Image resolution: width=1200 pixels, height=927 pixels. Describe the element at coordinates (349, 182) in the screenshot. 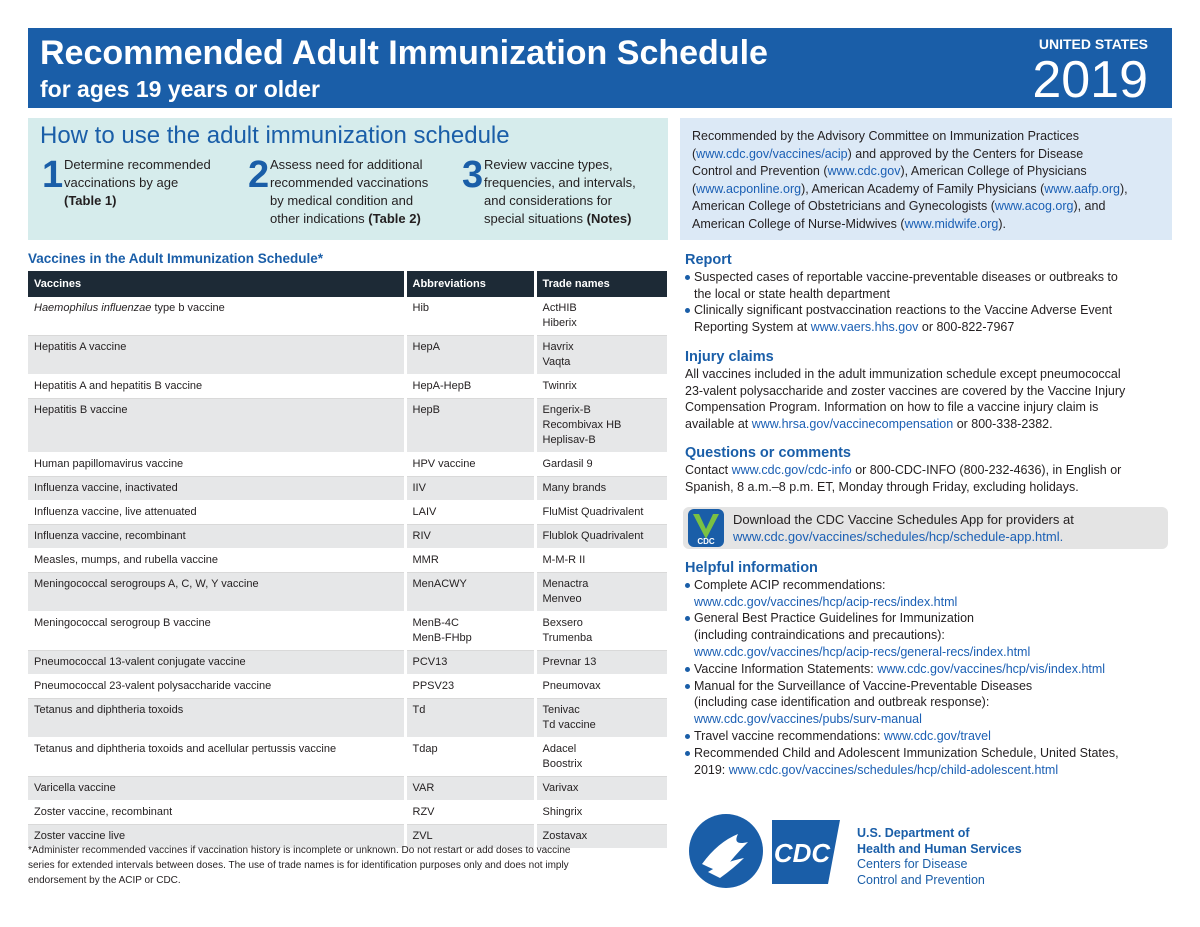

I see `text: recommended vaccinations` at that location.